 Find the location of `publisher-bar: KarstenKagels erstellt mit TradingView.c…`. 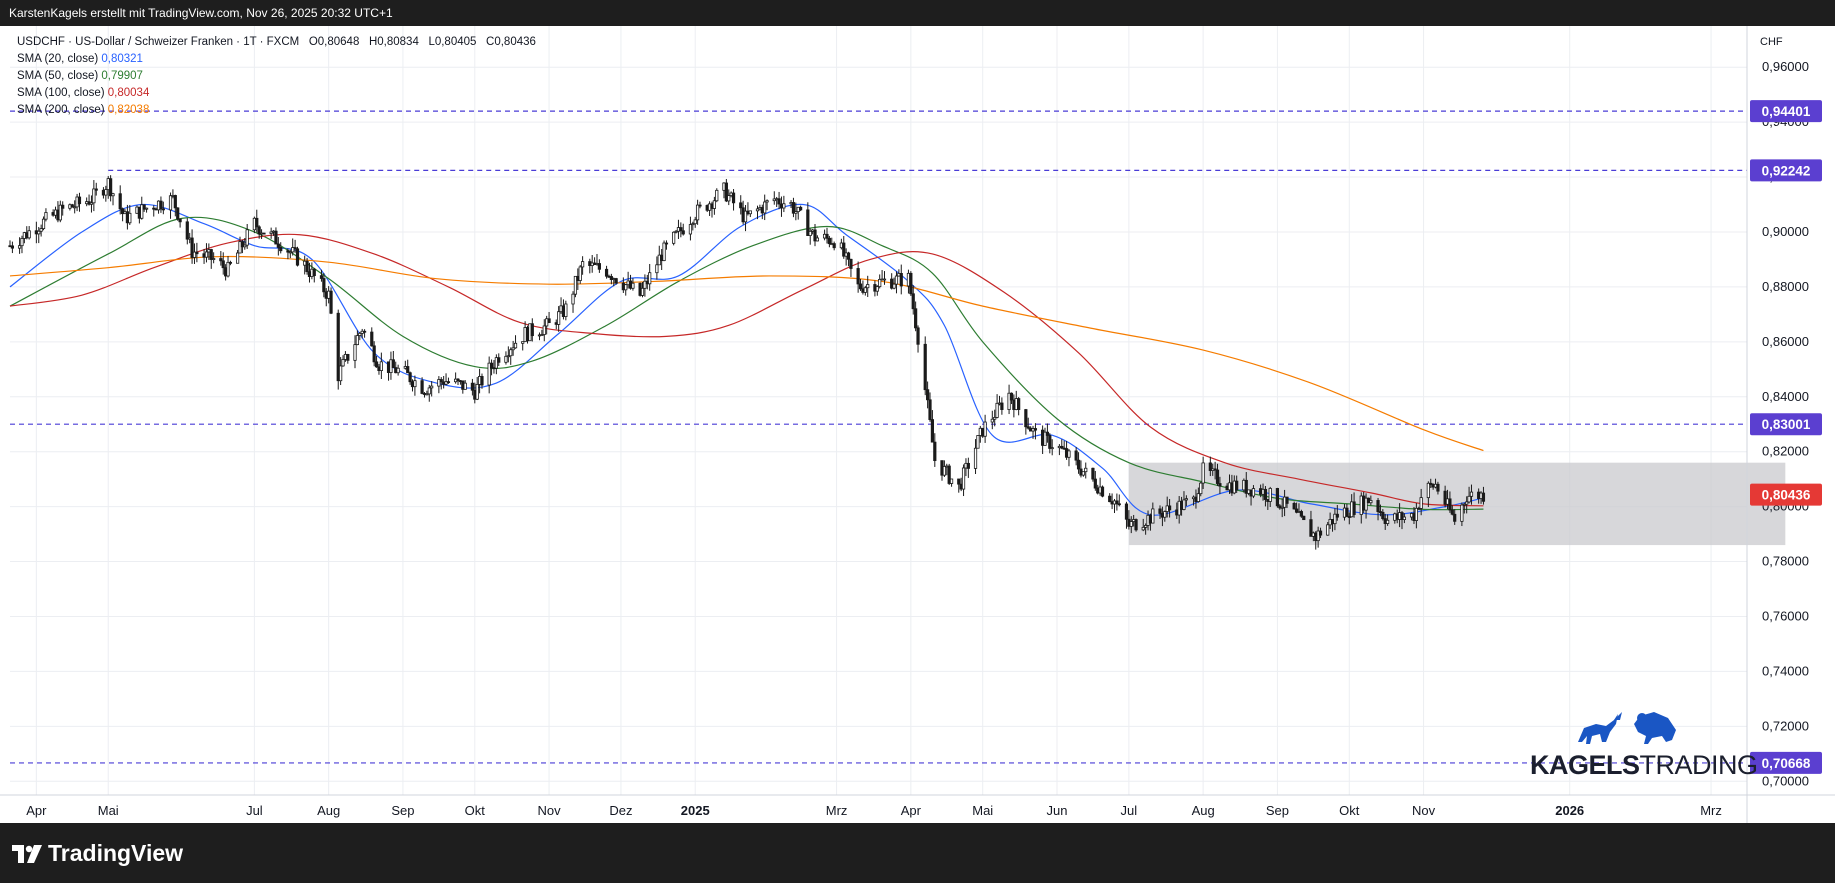

publisher-bar: KarstenKagels erstellt mit TradingView.c… is located at coordinates (917, 13).